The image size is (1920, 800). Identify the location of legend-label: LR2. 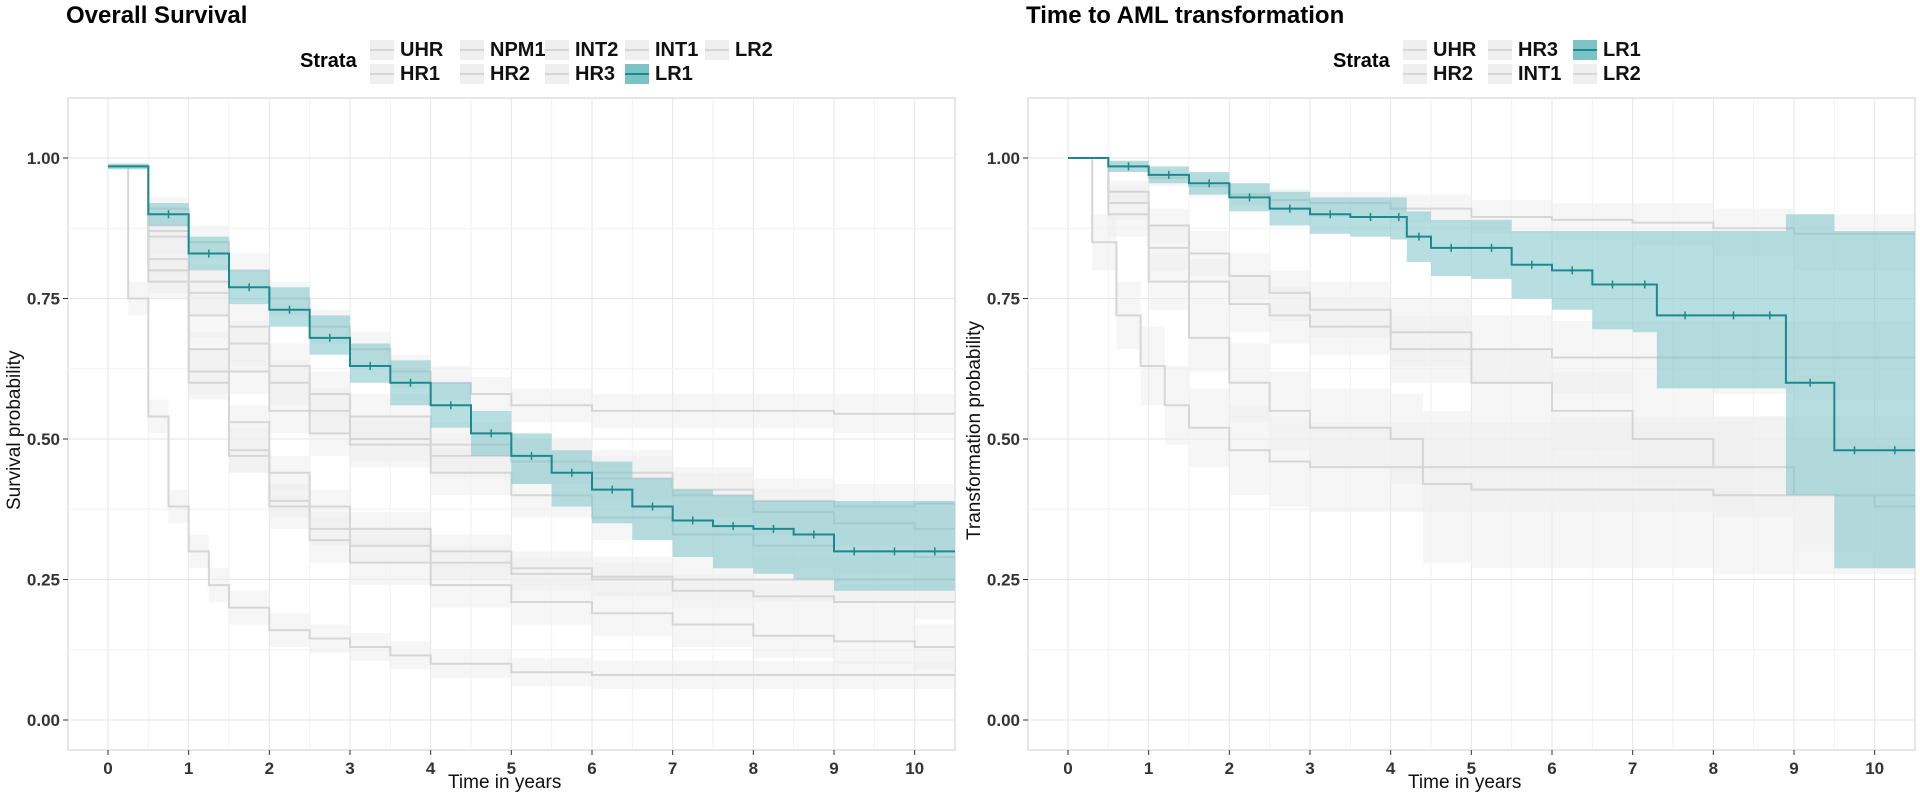
(754, 49).